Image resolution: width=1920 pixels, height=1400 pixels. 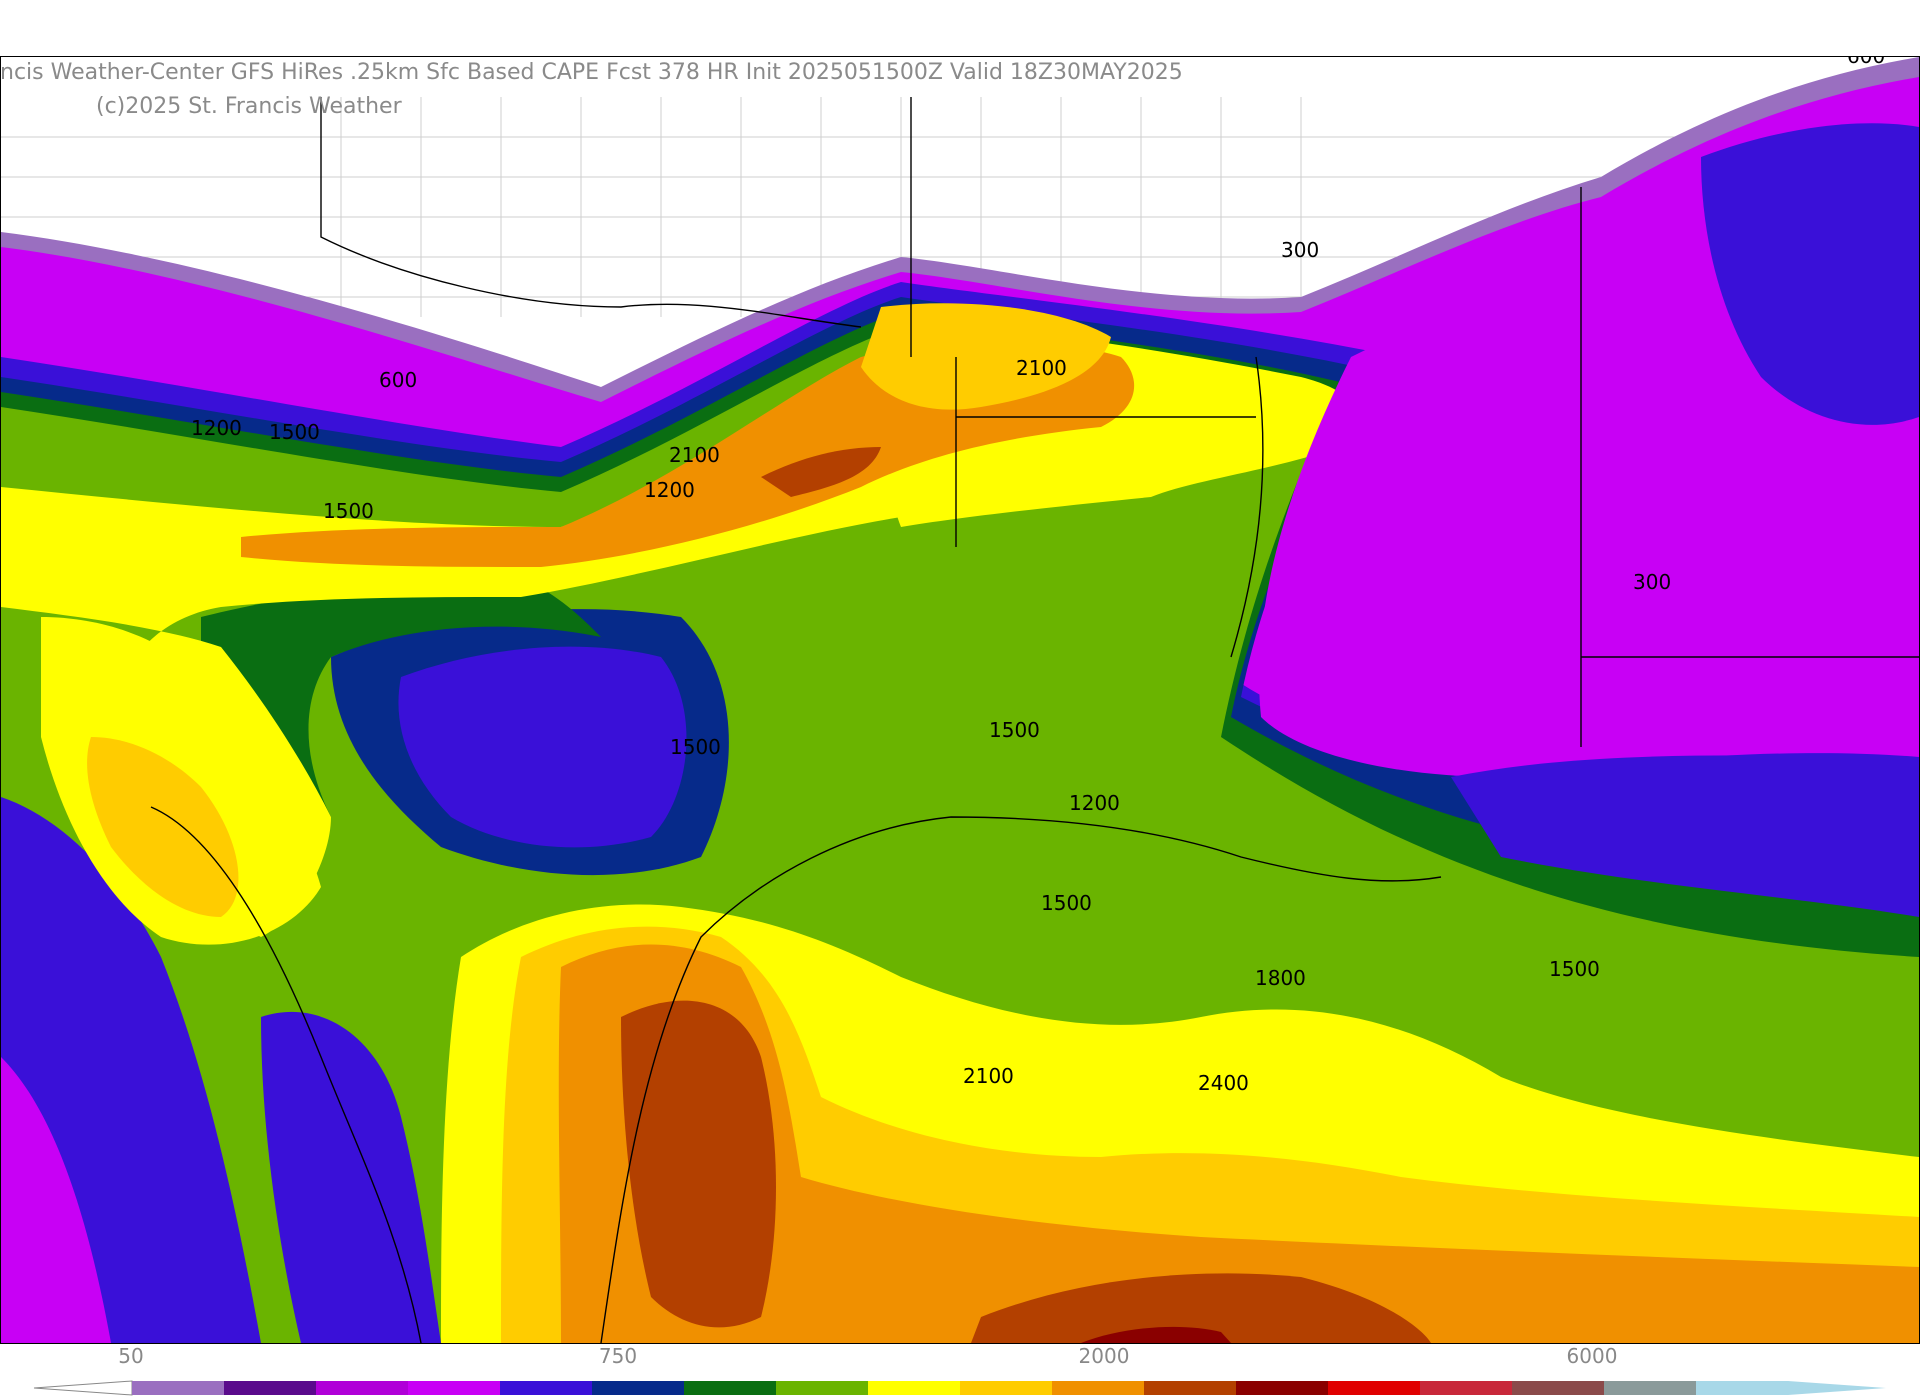 What do you see at coordinates (1837, 1388) in the screenshot?
I see `colorbar-arrow-right` at bounding box center [1837, 1388].